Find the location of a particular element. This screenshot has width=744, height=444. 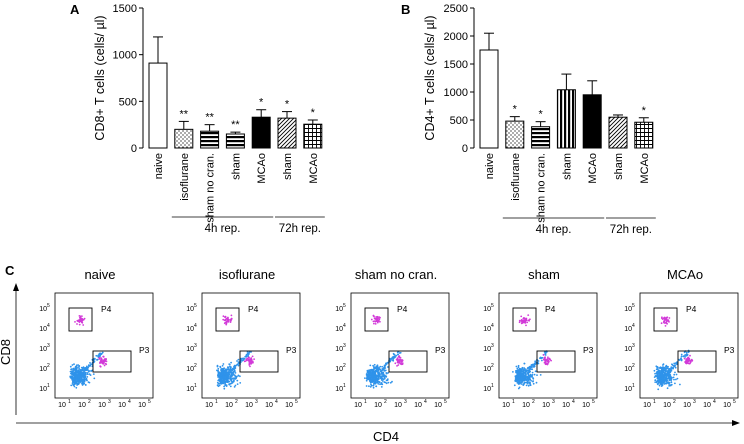

flow-x-tick-exponent: 5 is located at coordinates (593, 402).